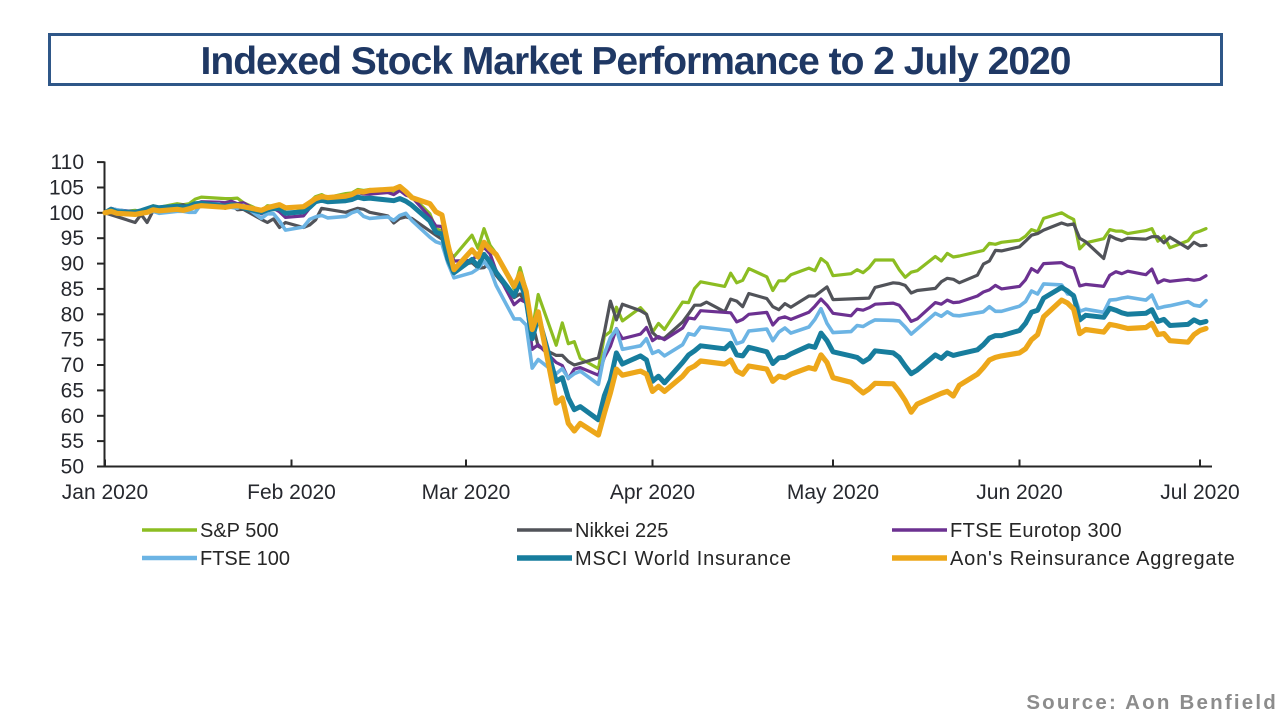 The image size is (1280, 720). Describe the element at coordinates (621, 531) in the screenshot. I see `svg-text: Nikkei 225` at that location.